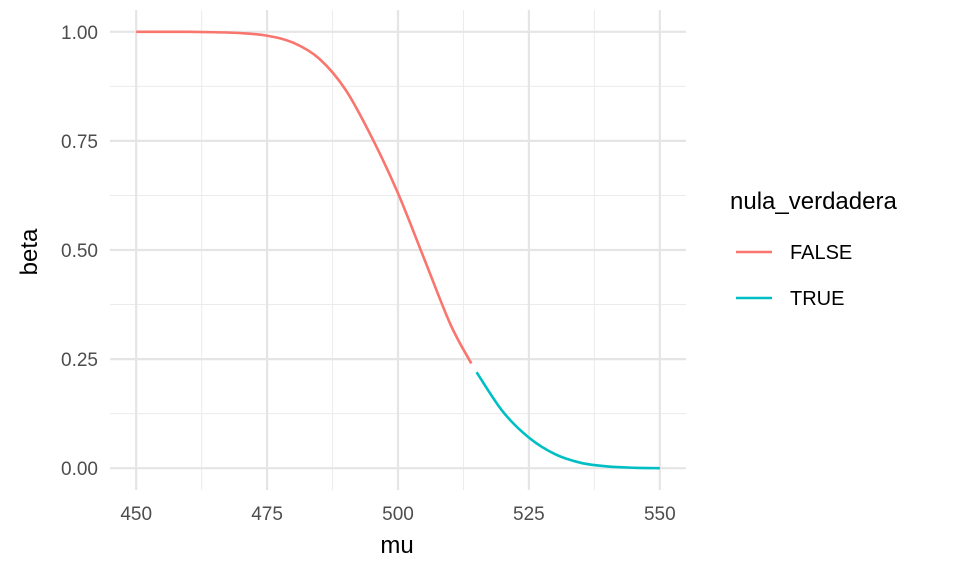 The width and height of the screenshot is (960, 576). I want to click on y-tick-label: 0.75, so click(79, 142).